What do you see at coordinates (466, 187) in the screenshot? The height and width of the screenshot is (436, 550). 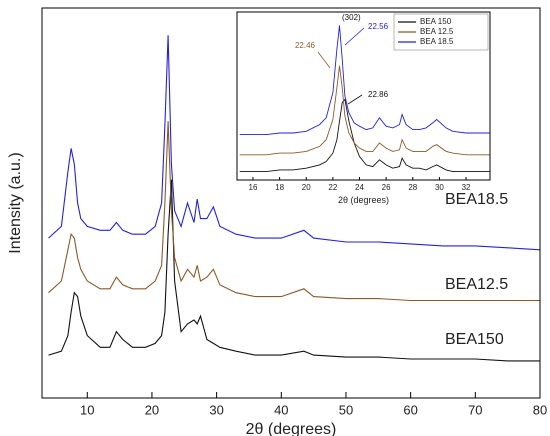 I see `x-tick-label: 32` at bounding box center [466, 187].